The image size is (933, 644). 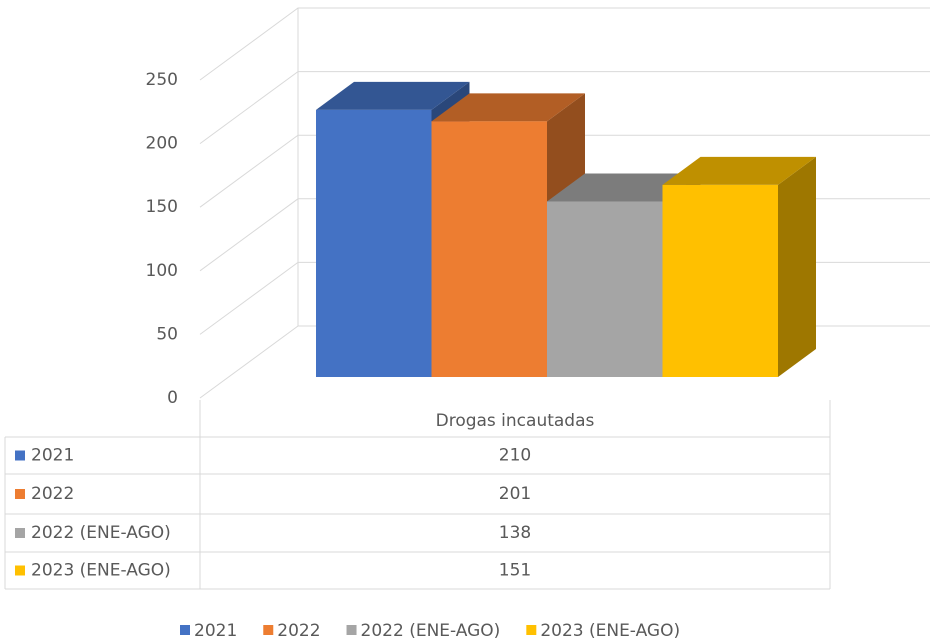 What do you see at coordinates (172, 398) in the screenshot?
I see `y-tick-label: 0` at bounding box center [172, 398].